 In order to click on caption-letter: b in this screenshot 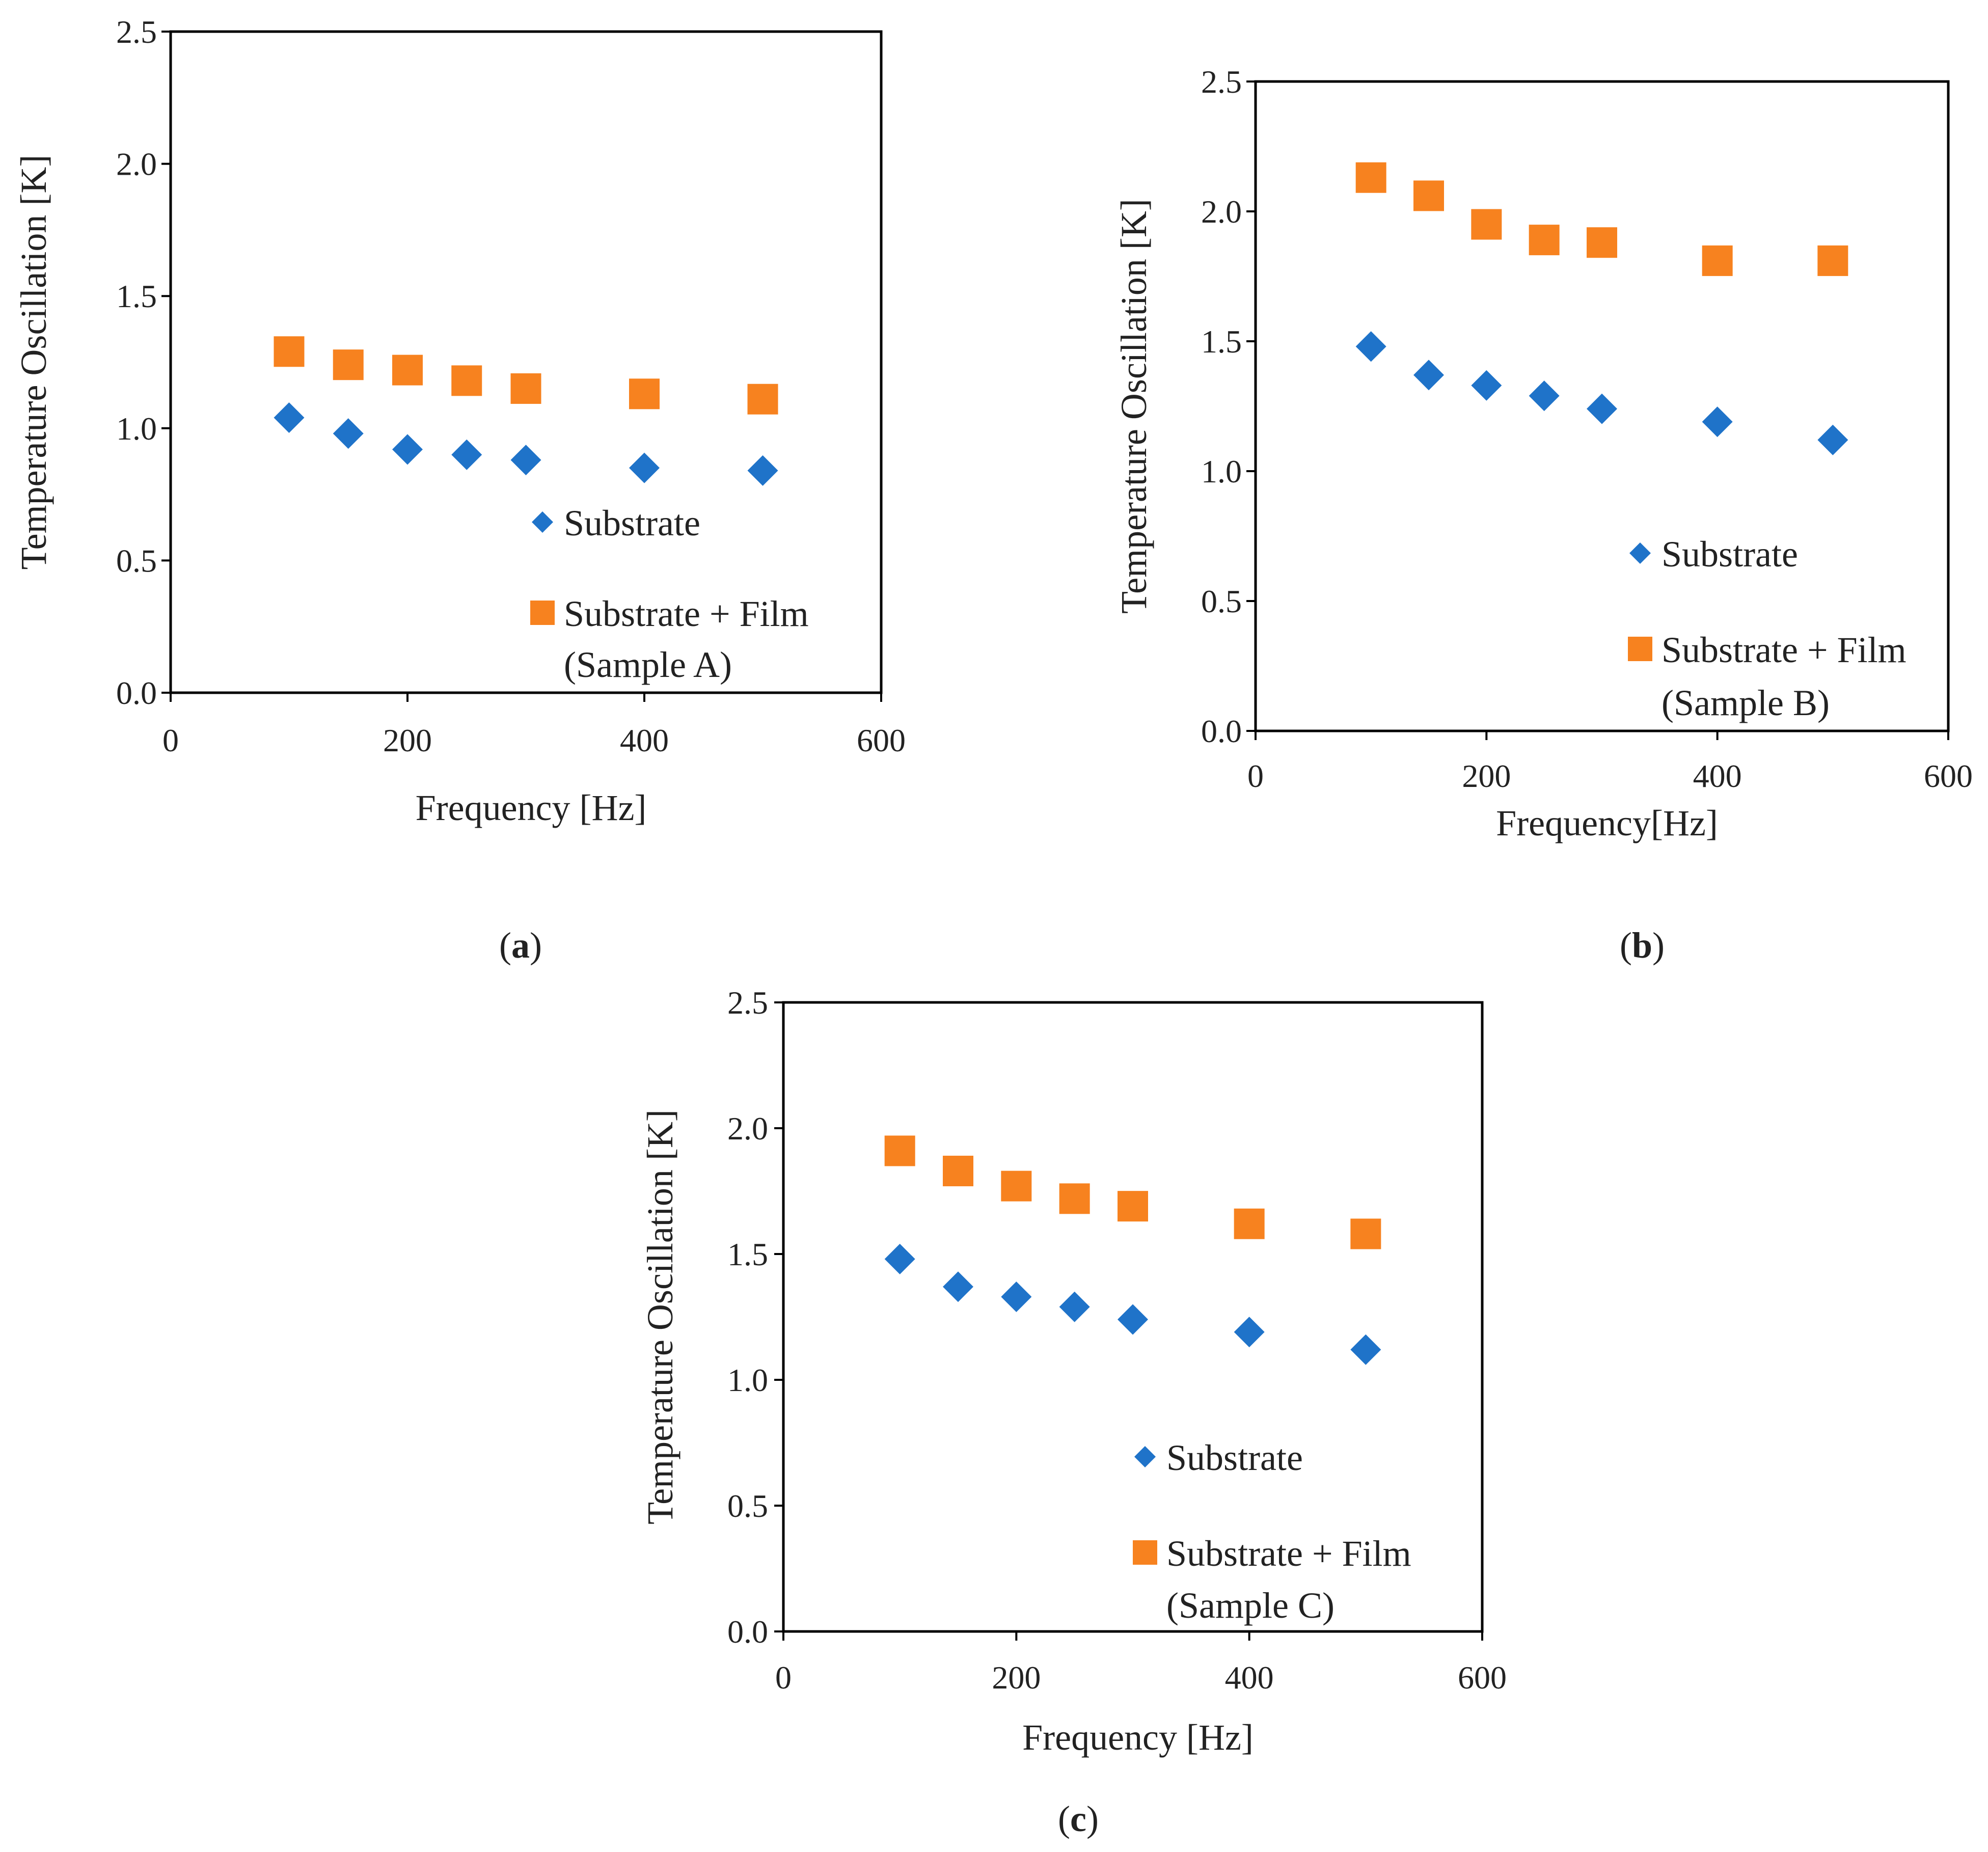, I will do `click(1642, 945)`.